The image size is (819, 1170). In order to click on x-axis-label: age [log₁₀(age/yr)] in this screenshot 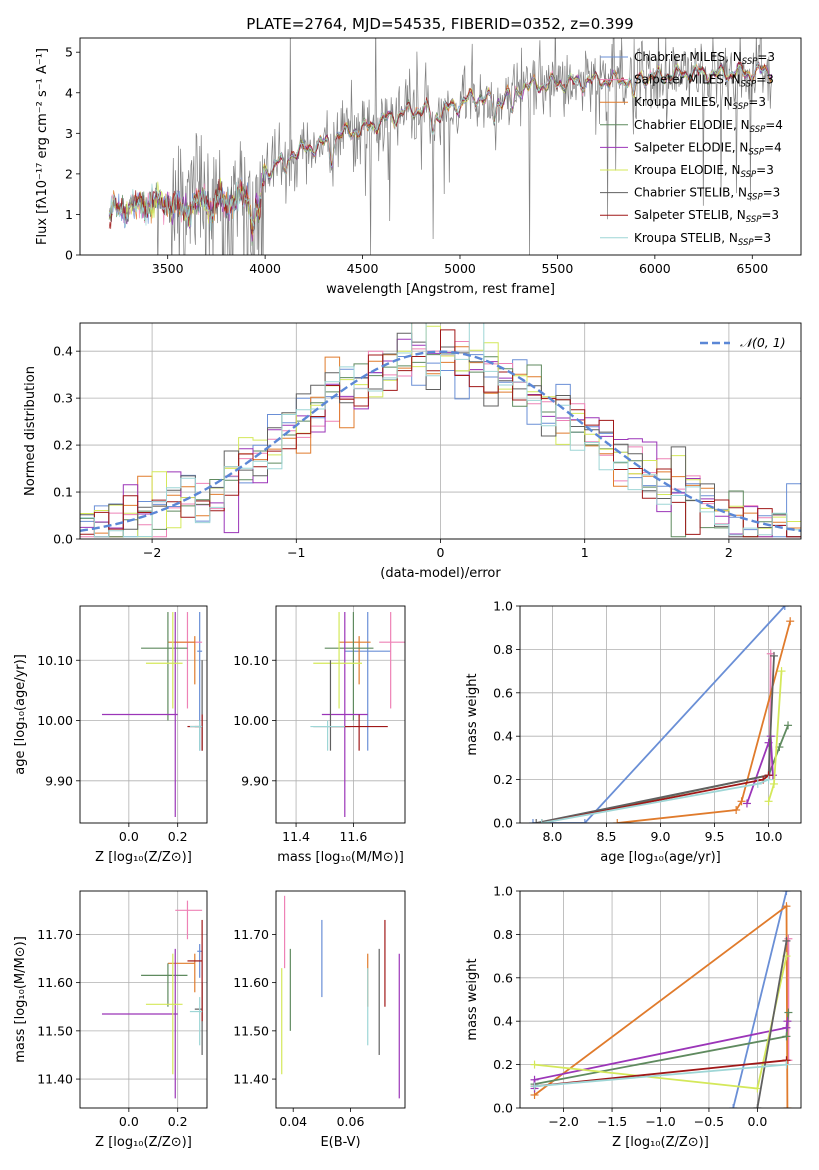, I will do `click(660, 857)`.